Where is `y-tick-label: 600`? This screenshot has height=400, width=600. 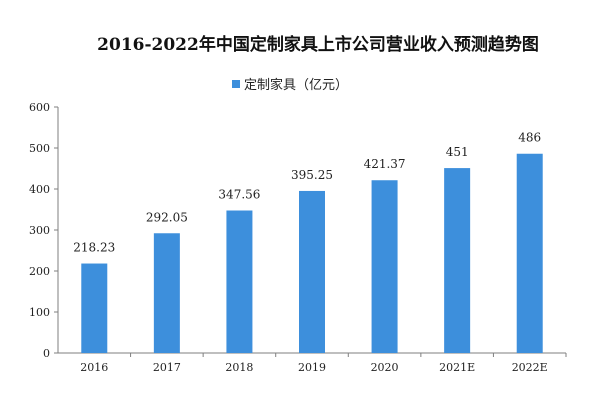
y-tick-label: 600 is located at coordinates (39, 107).